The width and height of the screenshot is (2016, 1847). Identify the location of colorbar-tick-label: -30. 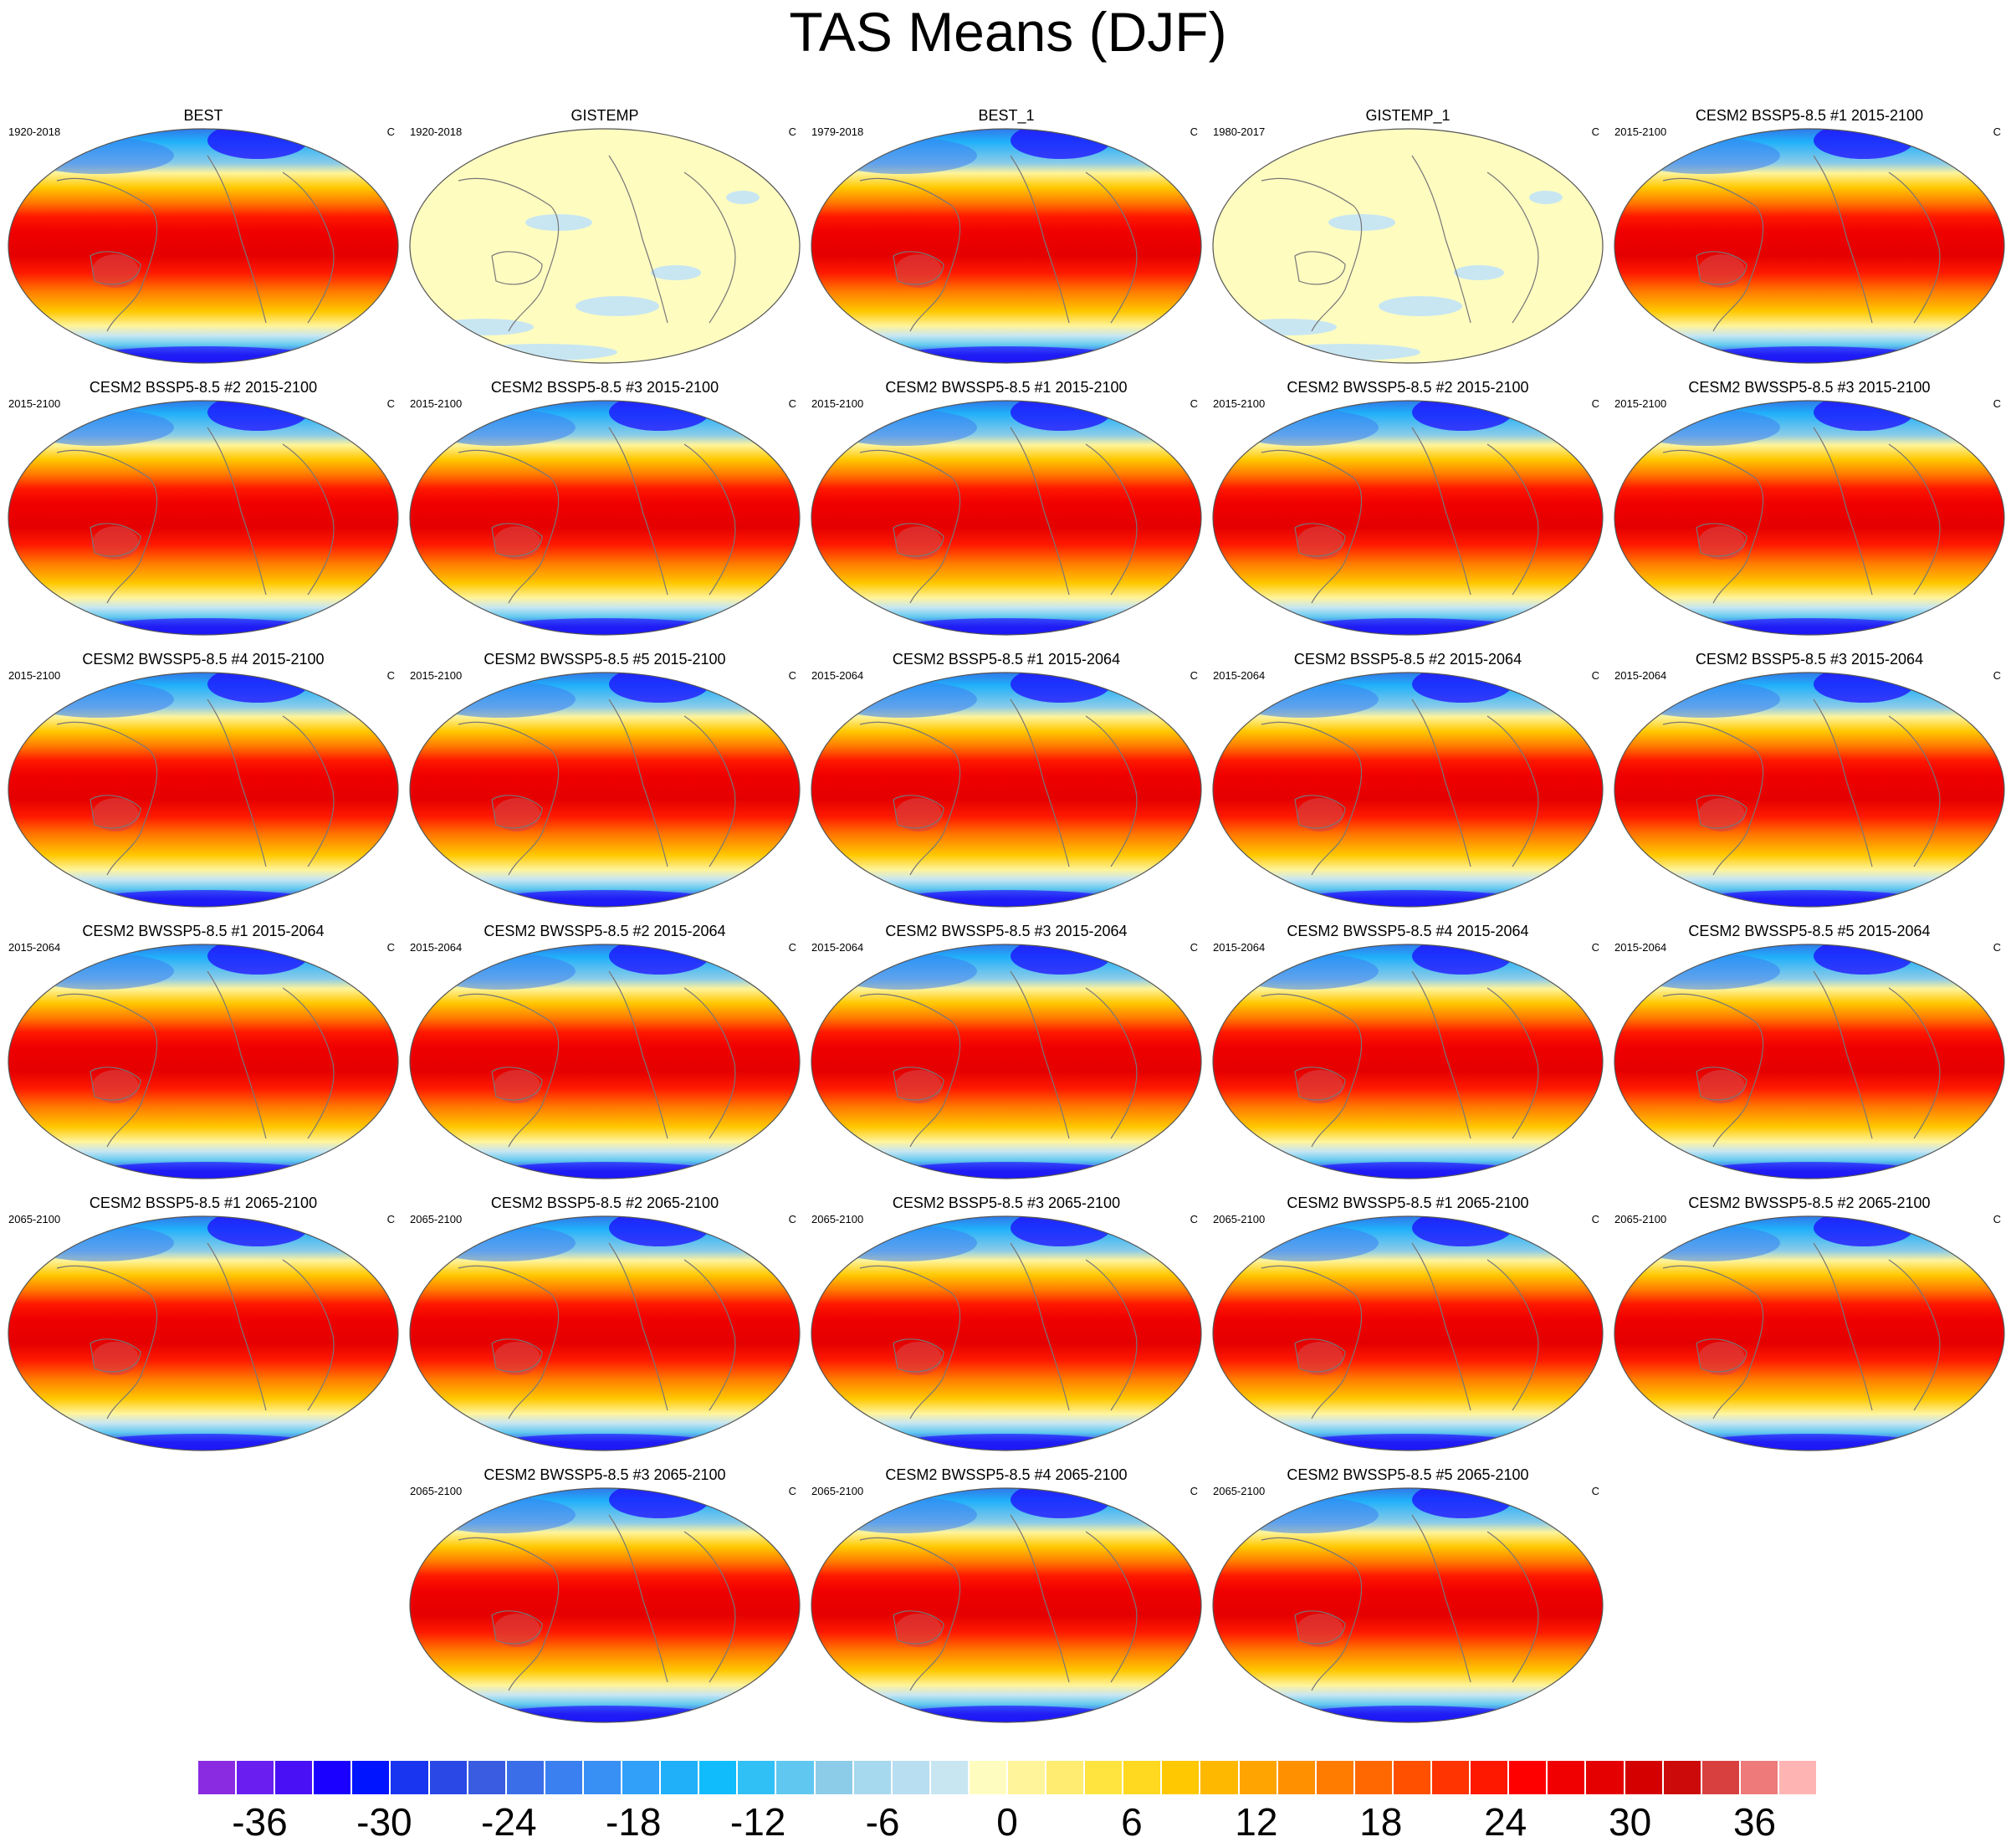
(384, 1822).